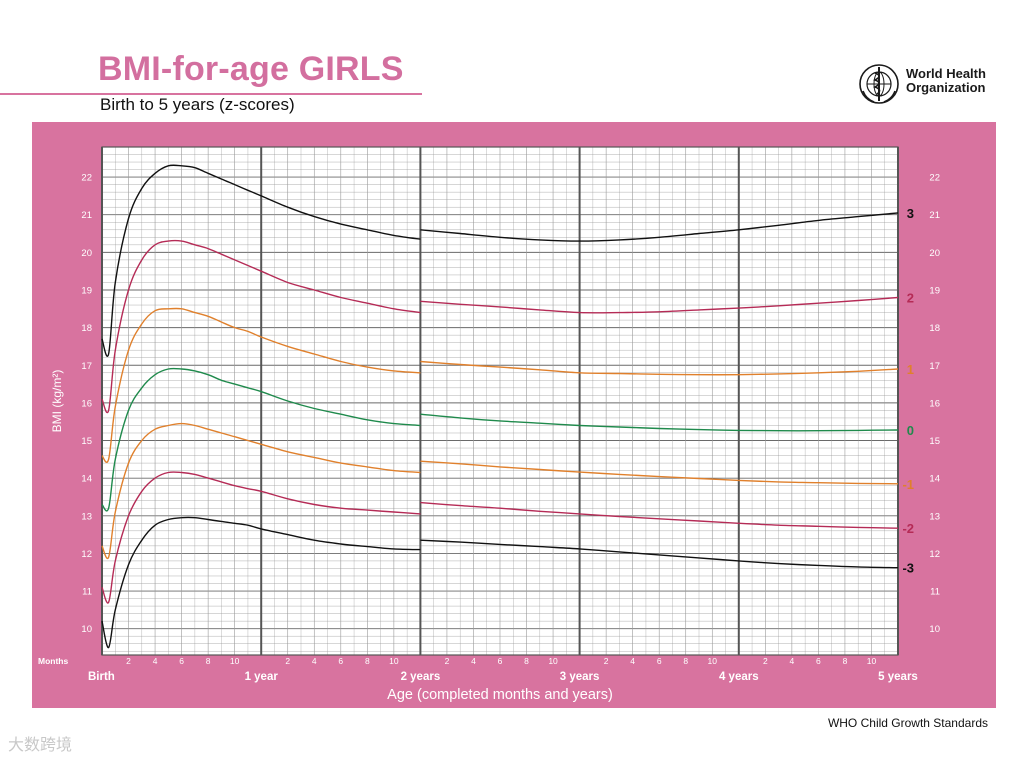 This screenshot has height=762, width=1016. What do you see at coordinates (934, 441) in the screenshot?
I see `y-tick-label-right: 15` at bounding box center [934, 441].